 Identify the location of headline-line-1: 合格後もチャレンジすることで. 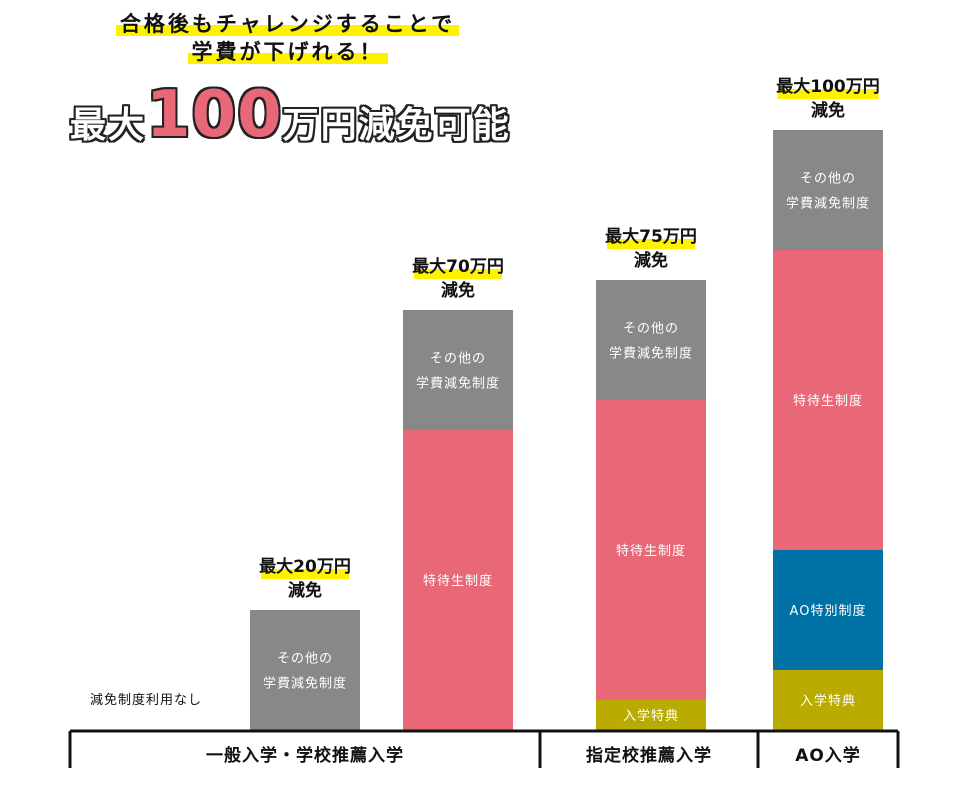
(287, 24).